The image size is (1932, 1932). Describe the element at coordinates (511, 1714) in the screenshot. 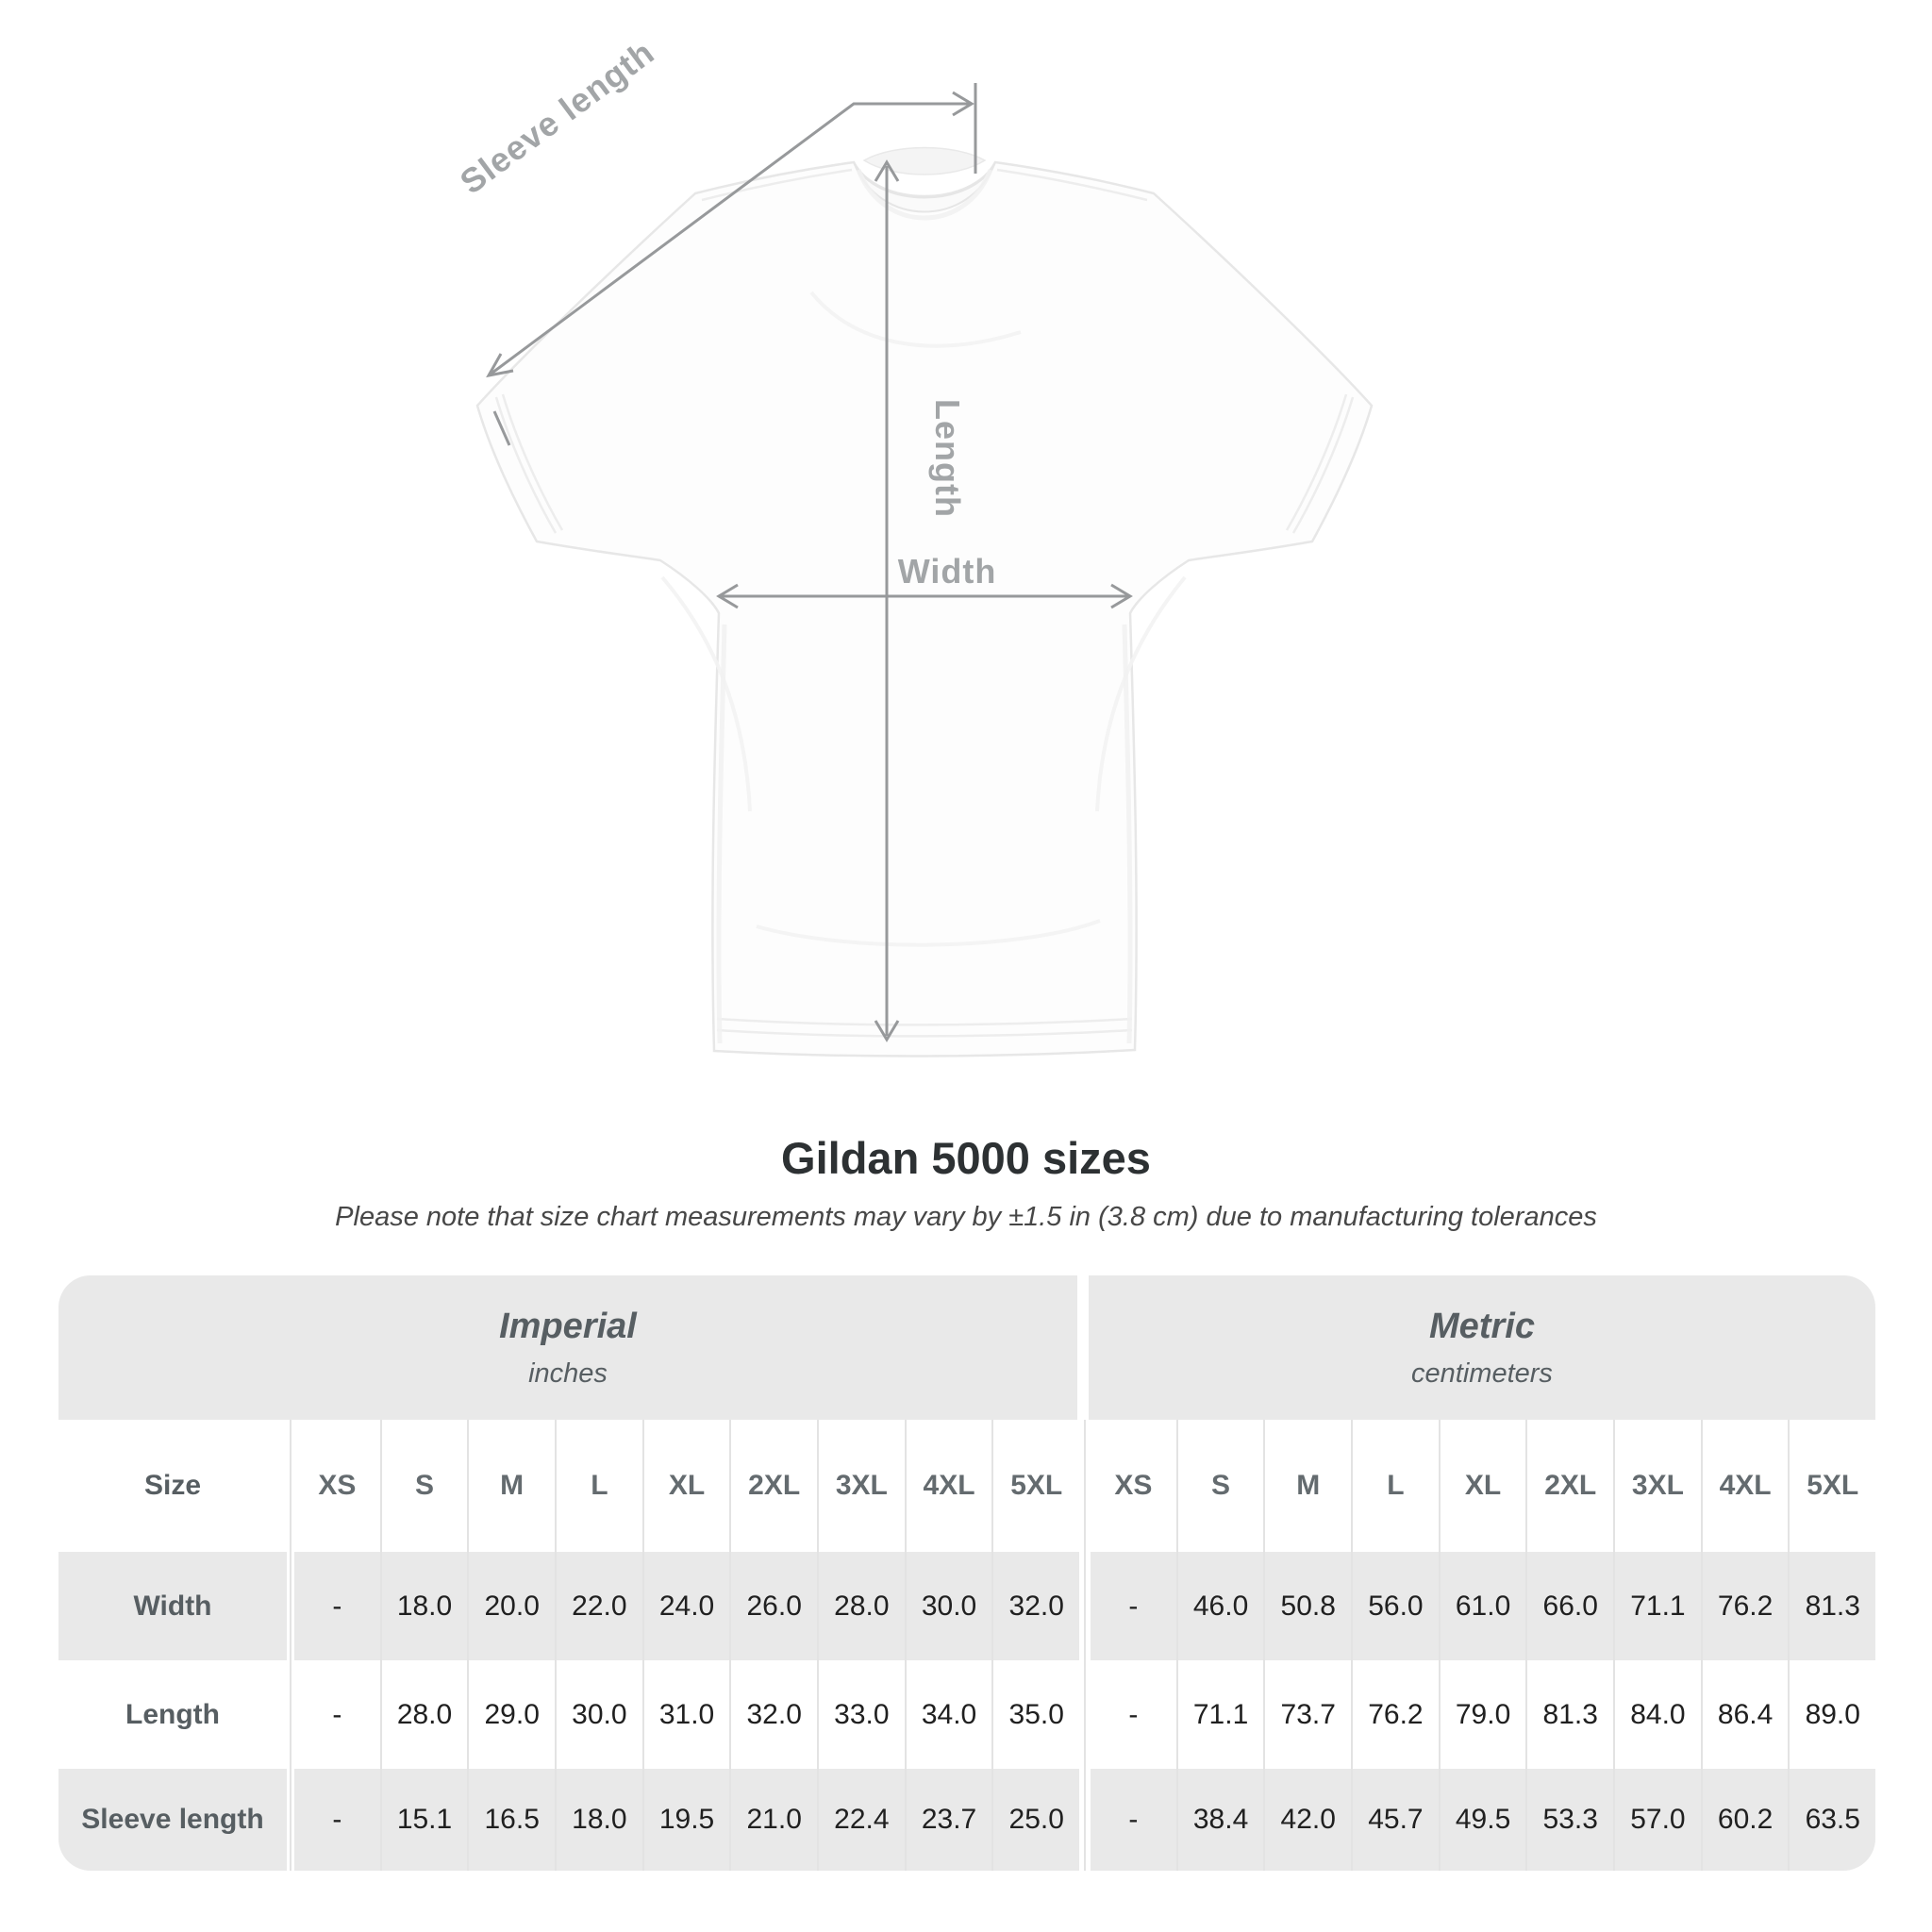

I see `value-cell: 29.0` at that location.